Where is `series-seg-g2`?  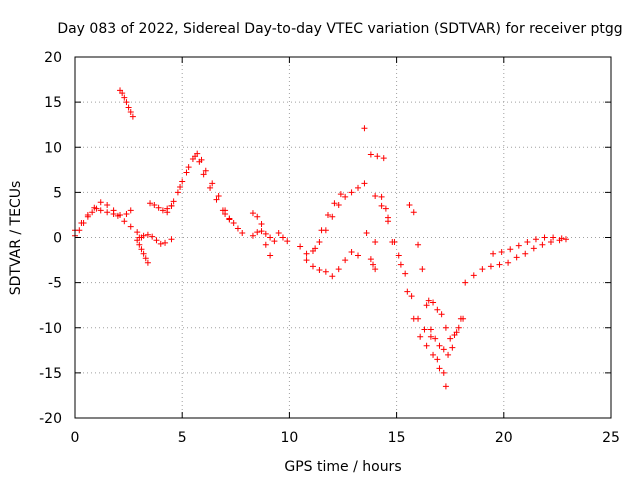 series-seg-g2 is located at coordinates (329, 264).